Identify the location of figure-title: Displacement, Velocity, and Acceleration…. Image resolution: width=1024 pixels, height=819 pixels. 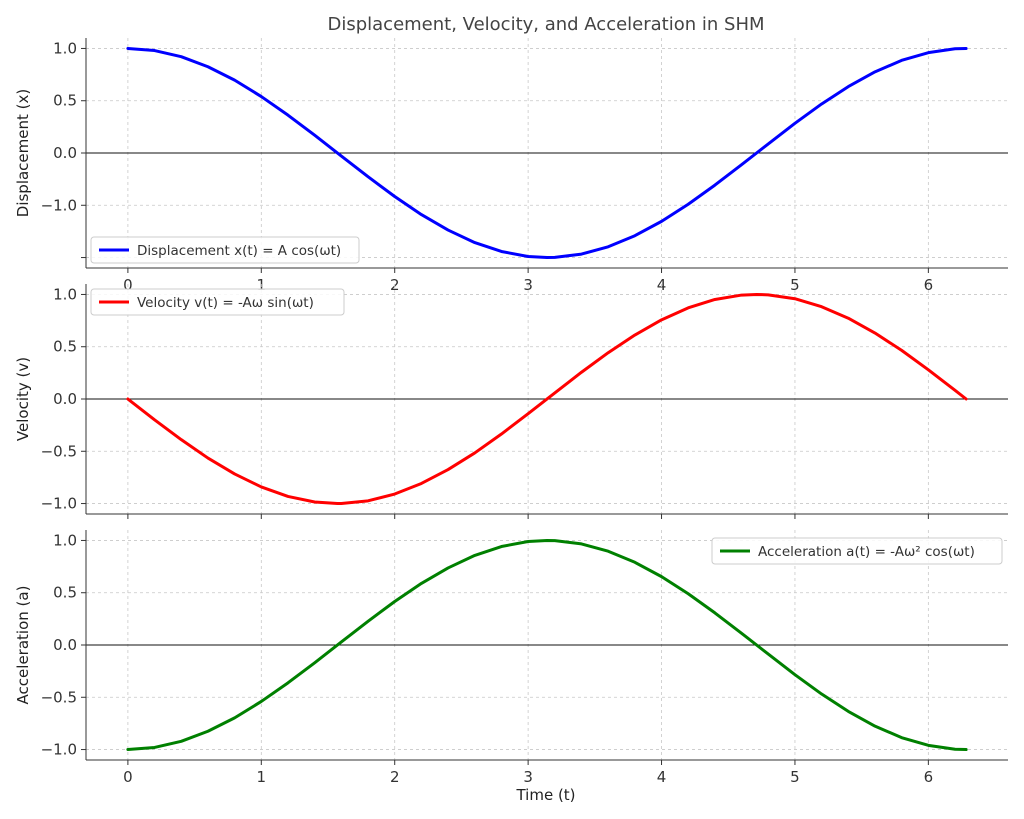
(545, 24).